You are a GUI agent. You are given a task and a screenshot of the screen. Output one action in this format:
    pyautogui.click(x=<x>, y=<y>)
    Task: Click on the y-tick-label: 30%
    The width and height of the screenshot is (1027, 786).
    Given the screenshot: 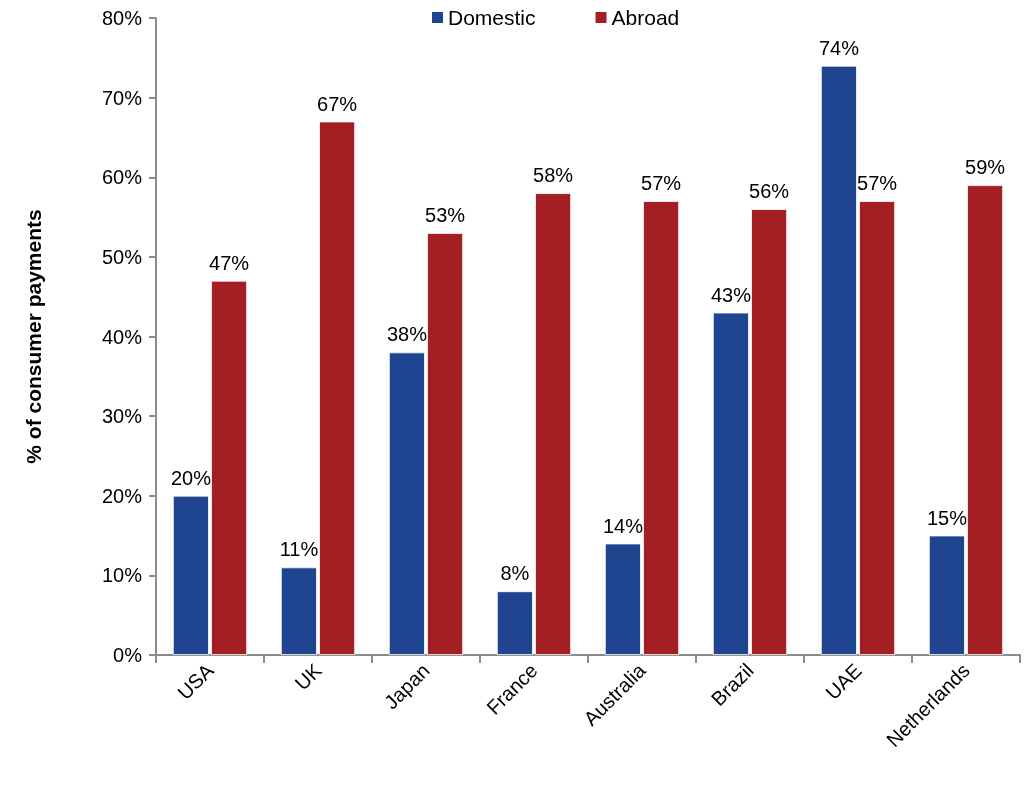 What is the action you would take?
    pyautogui.click(x=122, y=416)
    